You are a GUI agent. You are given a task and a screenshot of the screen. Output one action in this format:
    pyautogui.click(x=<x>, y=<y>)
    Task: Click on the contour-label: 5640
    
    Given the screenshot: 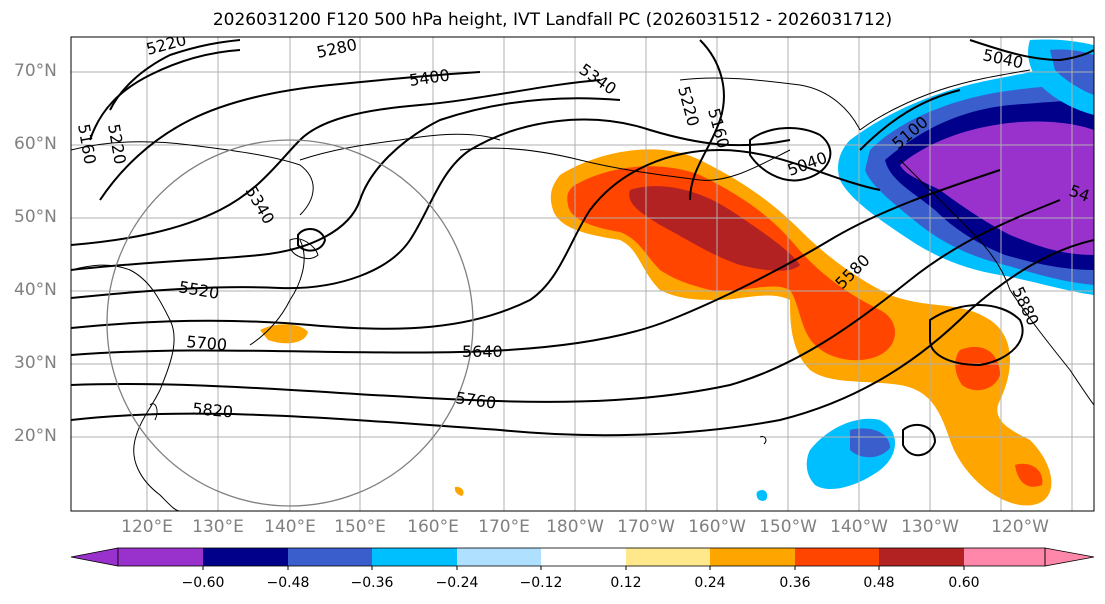 What is the action you would take?
    pyautogui.click(x=482, y=351)
    